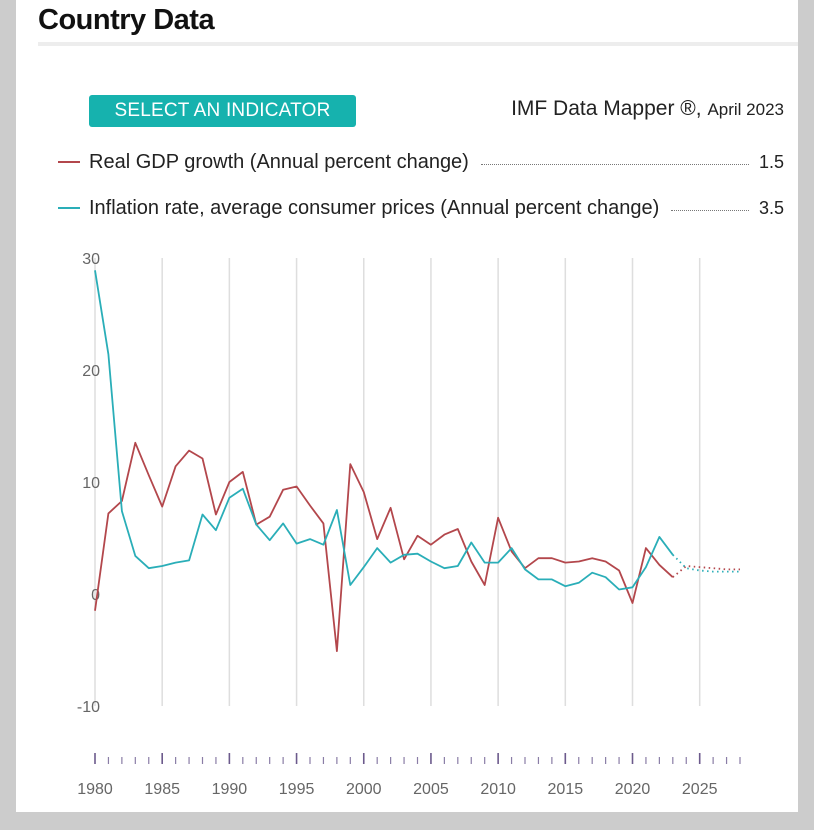 Image resolution: width=814 pixels, height=830 pixels. I want to click on source-attribution: IMF Data Mapper ®, April 2023, so click(647, 109).